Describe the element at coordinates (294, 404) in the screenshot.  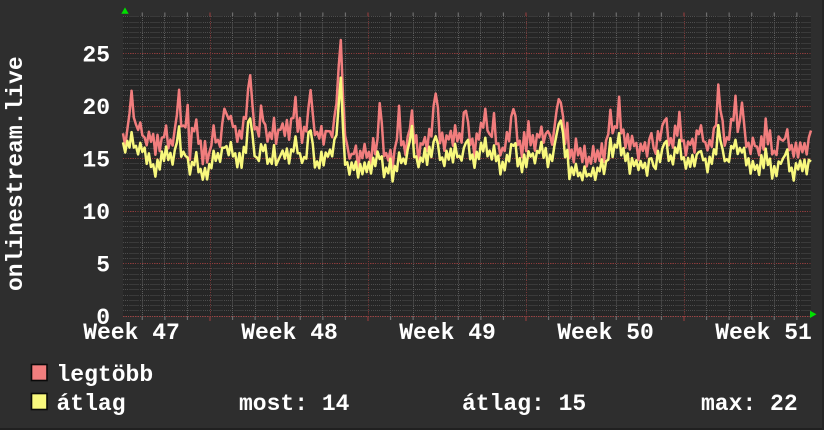
I see `svg-text: most: 14` at that location.